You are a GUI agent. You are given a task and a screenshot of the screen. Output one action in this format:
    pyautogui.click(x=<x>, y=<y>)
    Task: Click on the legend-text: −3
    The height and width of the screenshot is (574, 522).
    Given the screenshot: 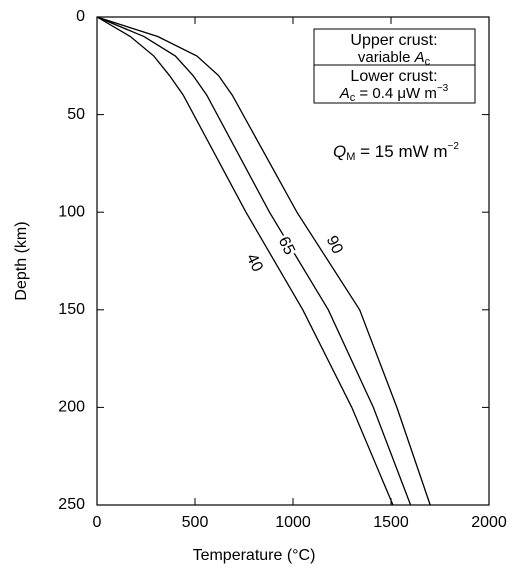 What is the action you would take?
    pyautogui.click(x=443, y=88)
    